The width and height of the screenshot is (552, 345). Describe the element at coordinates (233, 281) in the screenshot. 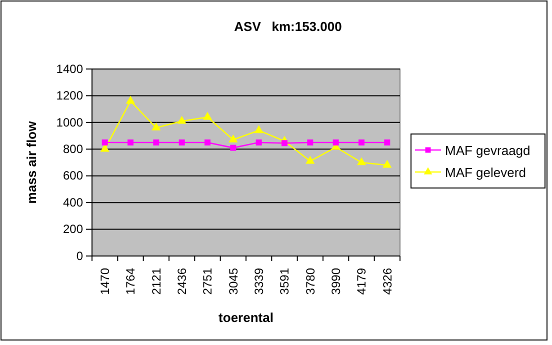

I see `x-tick-label: 3045` at that location.